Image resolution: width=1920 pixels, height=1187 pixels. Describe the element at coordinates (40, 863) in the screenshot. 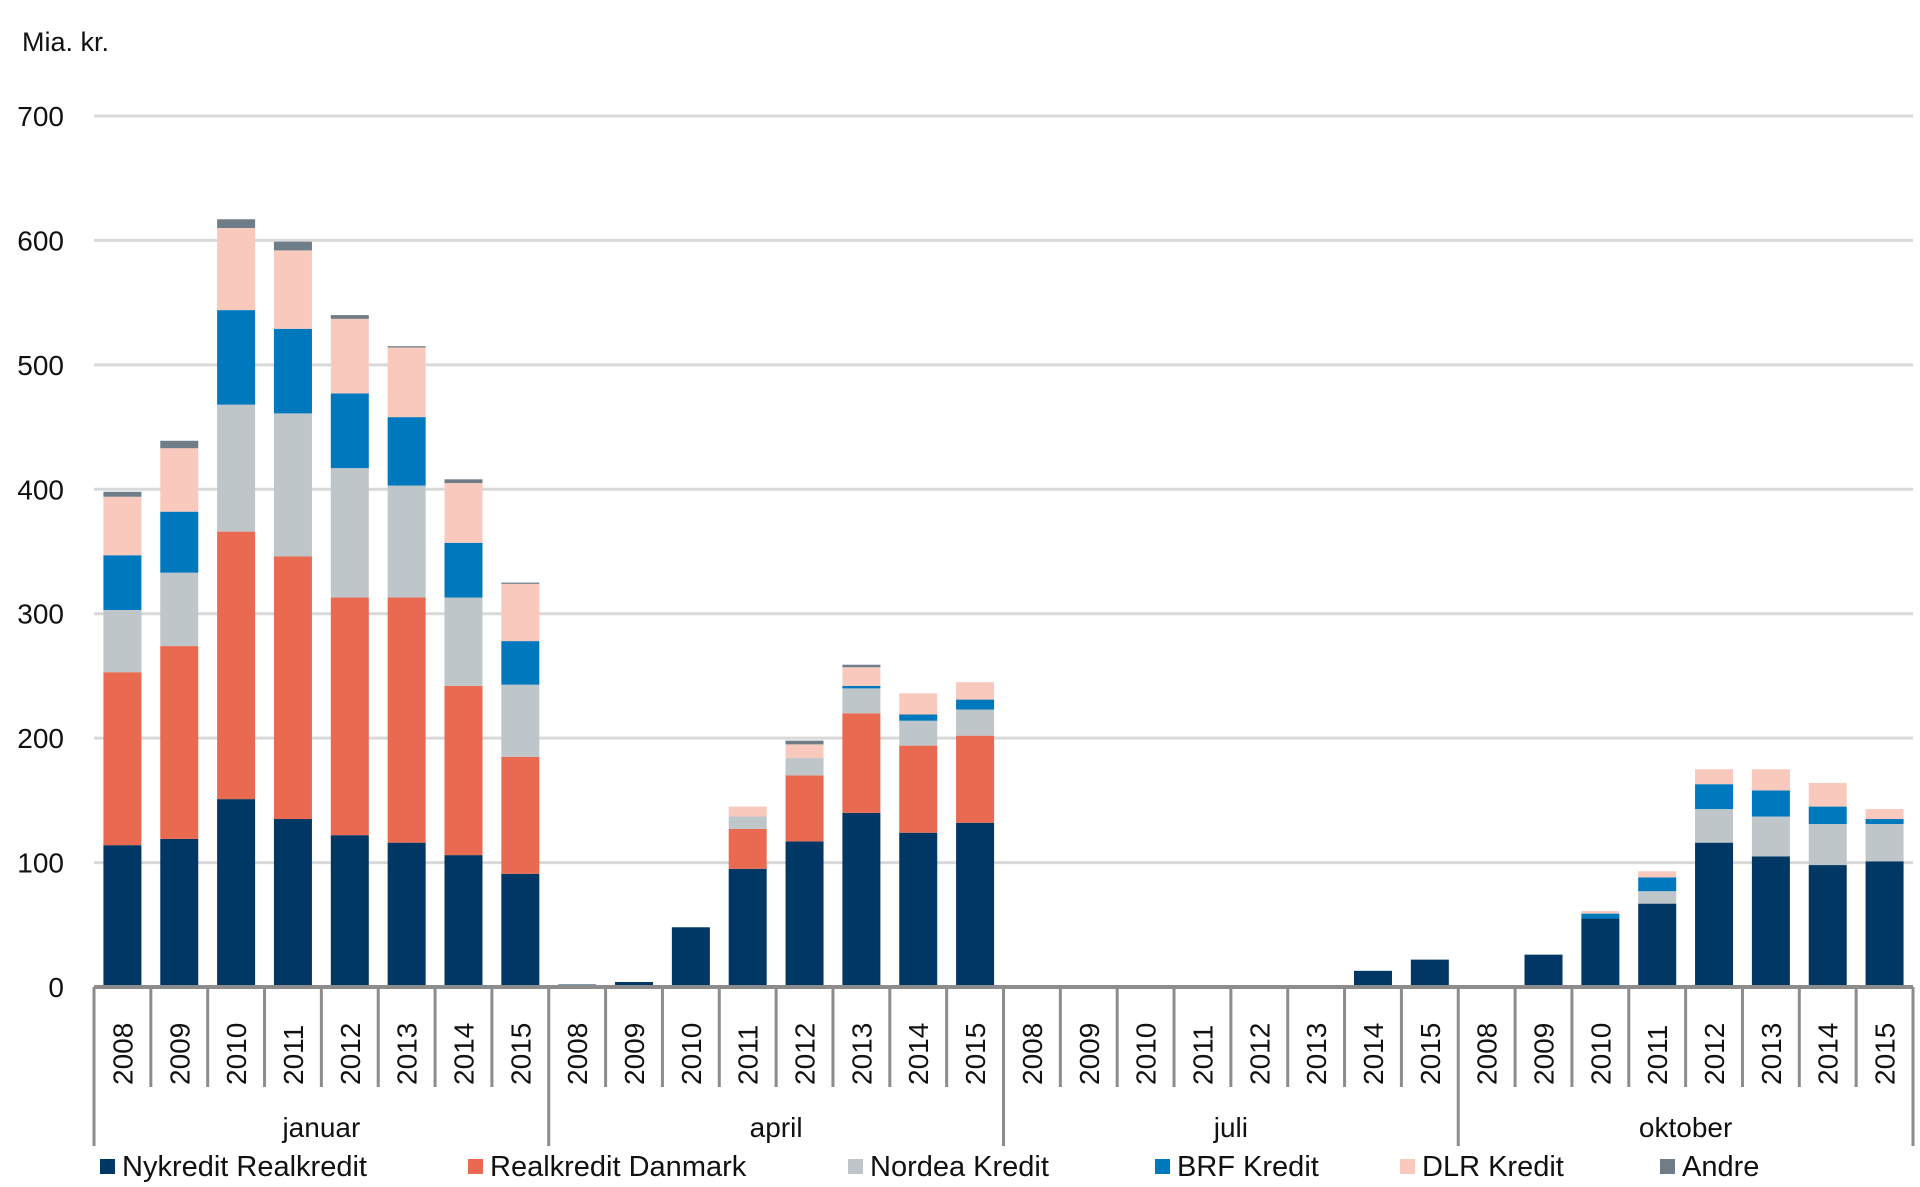

I see `y-tick-label: 100` at that location.